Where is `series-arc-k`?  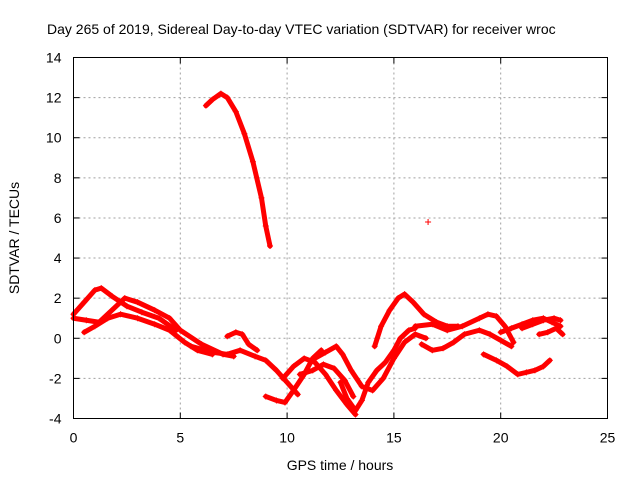 series-arc-k is located at coordinates (416, 320).